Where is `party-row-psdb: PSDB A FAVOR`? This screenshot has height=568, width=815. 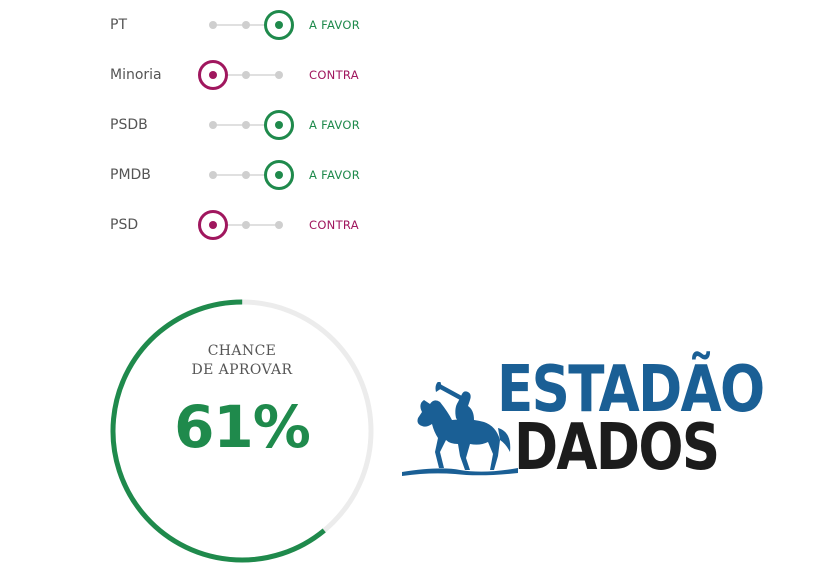
party-row-psdb: PSDB A FAVOR is located at coordinates (210, 125).